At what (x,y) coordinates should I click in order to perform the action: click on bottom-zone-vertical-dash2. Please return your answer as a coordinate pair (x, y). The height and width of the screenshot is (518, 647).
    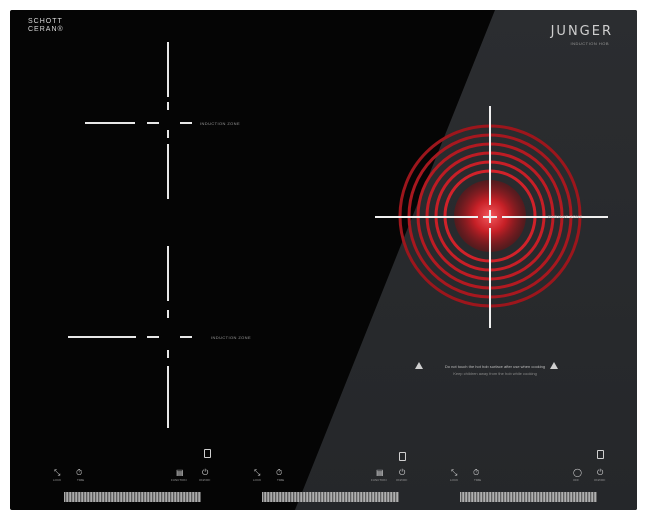
    Looking at the image, I should click on (168, 354).